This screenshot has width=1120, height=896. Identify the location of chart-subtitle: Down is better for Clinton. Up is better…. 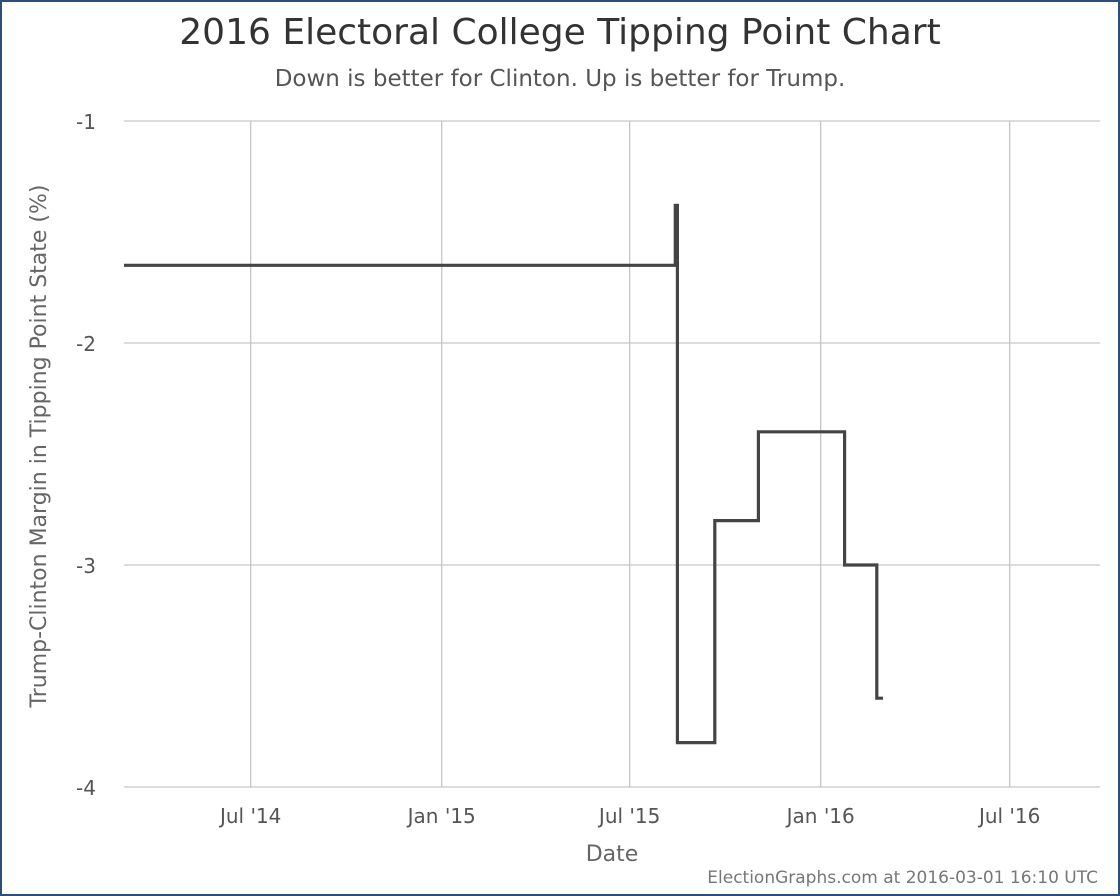
(560, 79).